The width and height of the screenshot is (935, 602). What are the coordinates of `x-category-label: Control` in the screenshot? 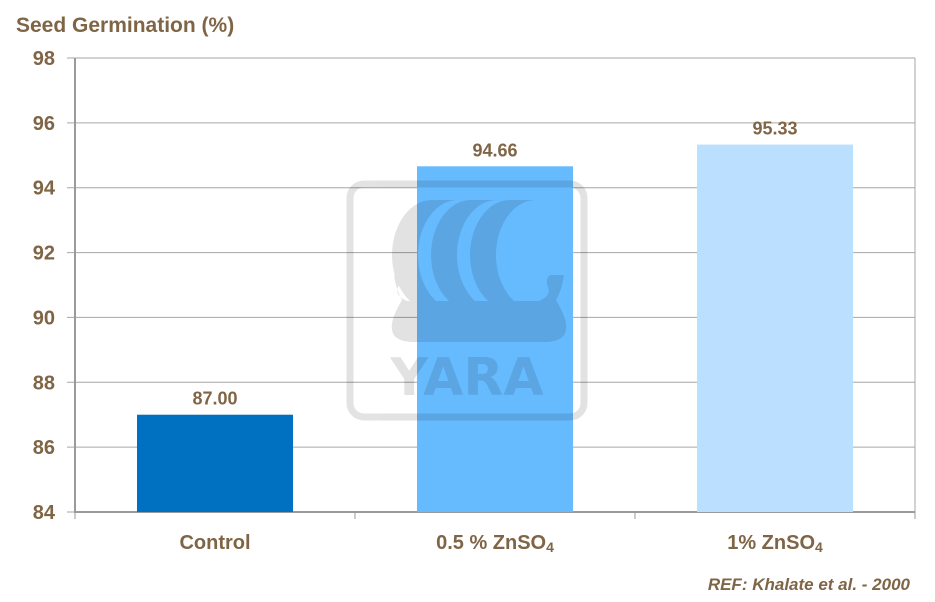 It's located at (214, 543).